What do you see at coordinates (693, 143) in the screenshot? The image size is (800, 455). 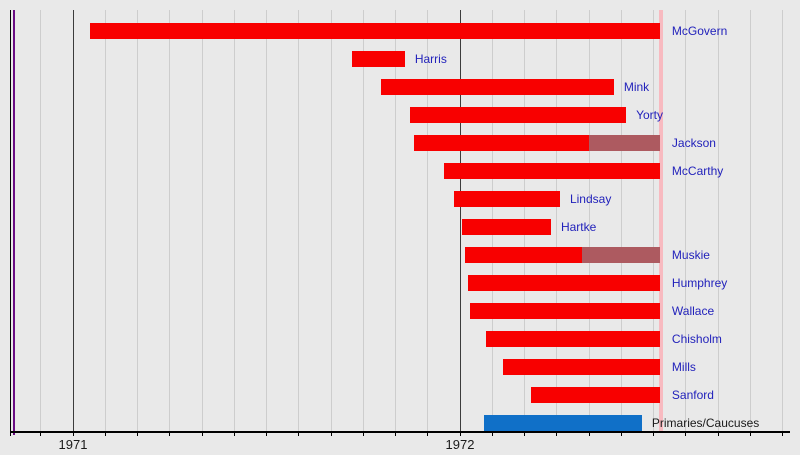 I see `label-jackson: Jackson` at bounding box center [693, 143].